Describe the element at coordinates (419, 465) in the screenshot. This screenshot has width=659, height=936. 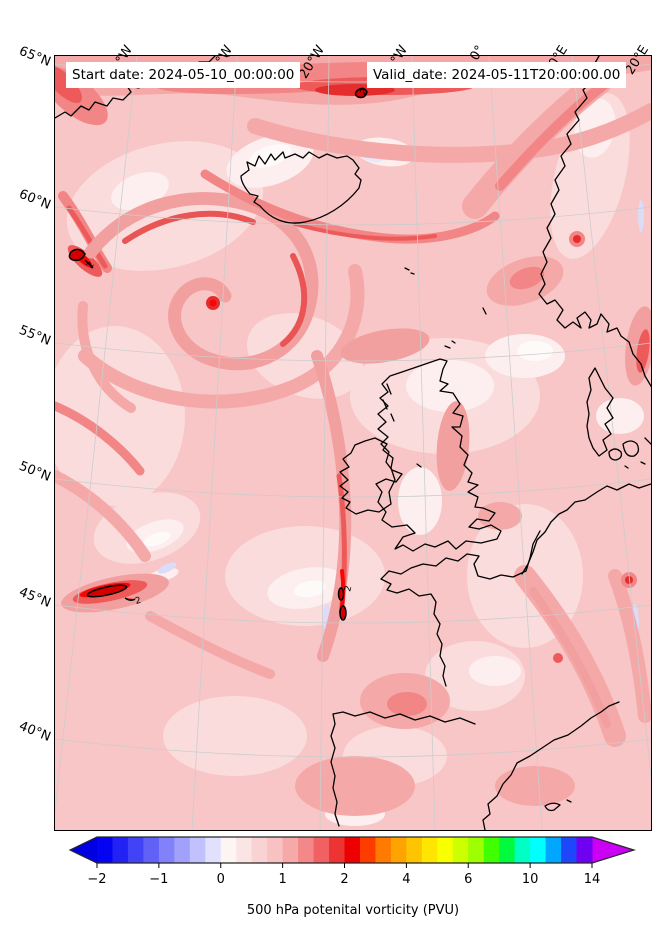
I see `coastline-isle-of-man` at that location.